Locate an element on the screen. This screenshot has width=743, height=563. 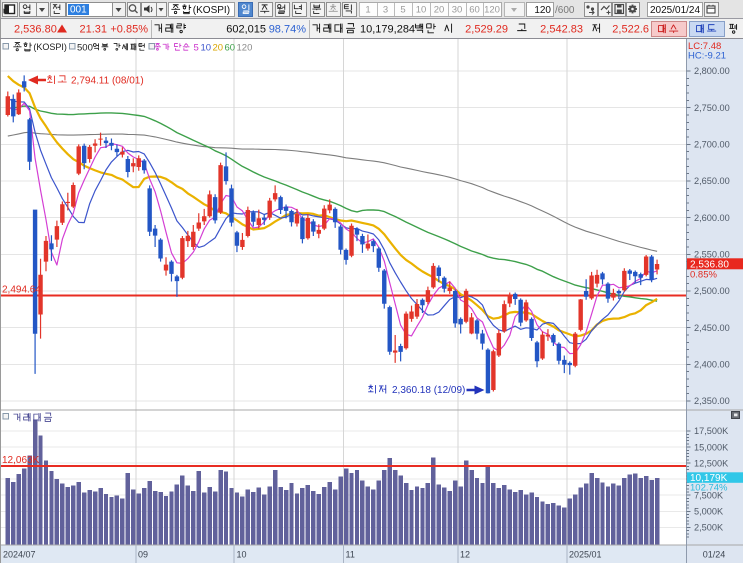
svg-text: LC:7.48 is located at coordinates (704, 46).